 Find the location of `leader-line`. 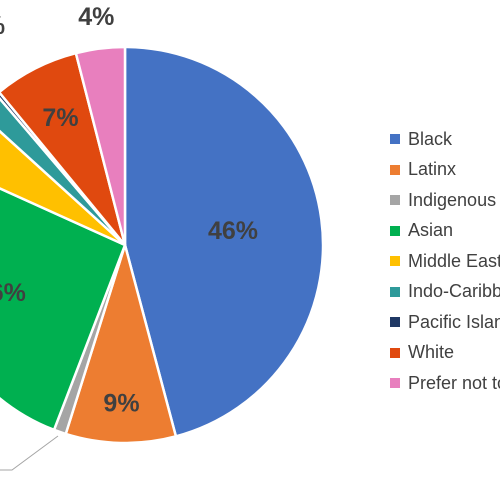

leader-line is located at coordinates (29, 453).